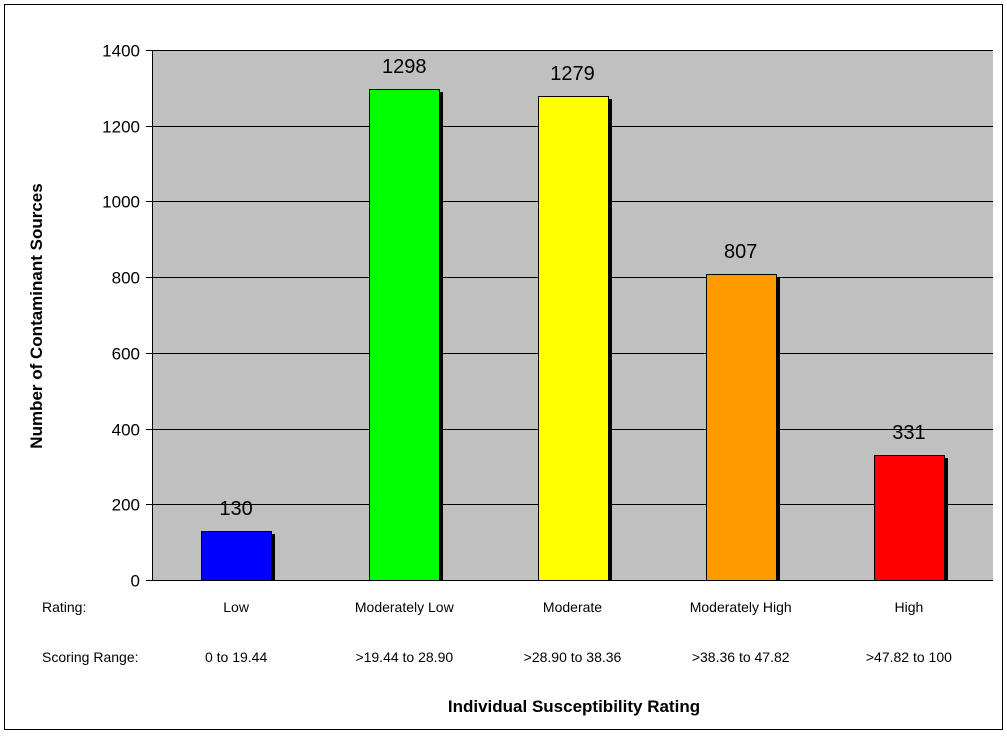 The width and height of the screenshot is (1007, 739). Describe the element at coordinates (126, 505) in the screenshot. I see `y-tick-label: 200` at that location.